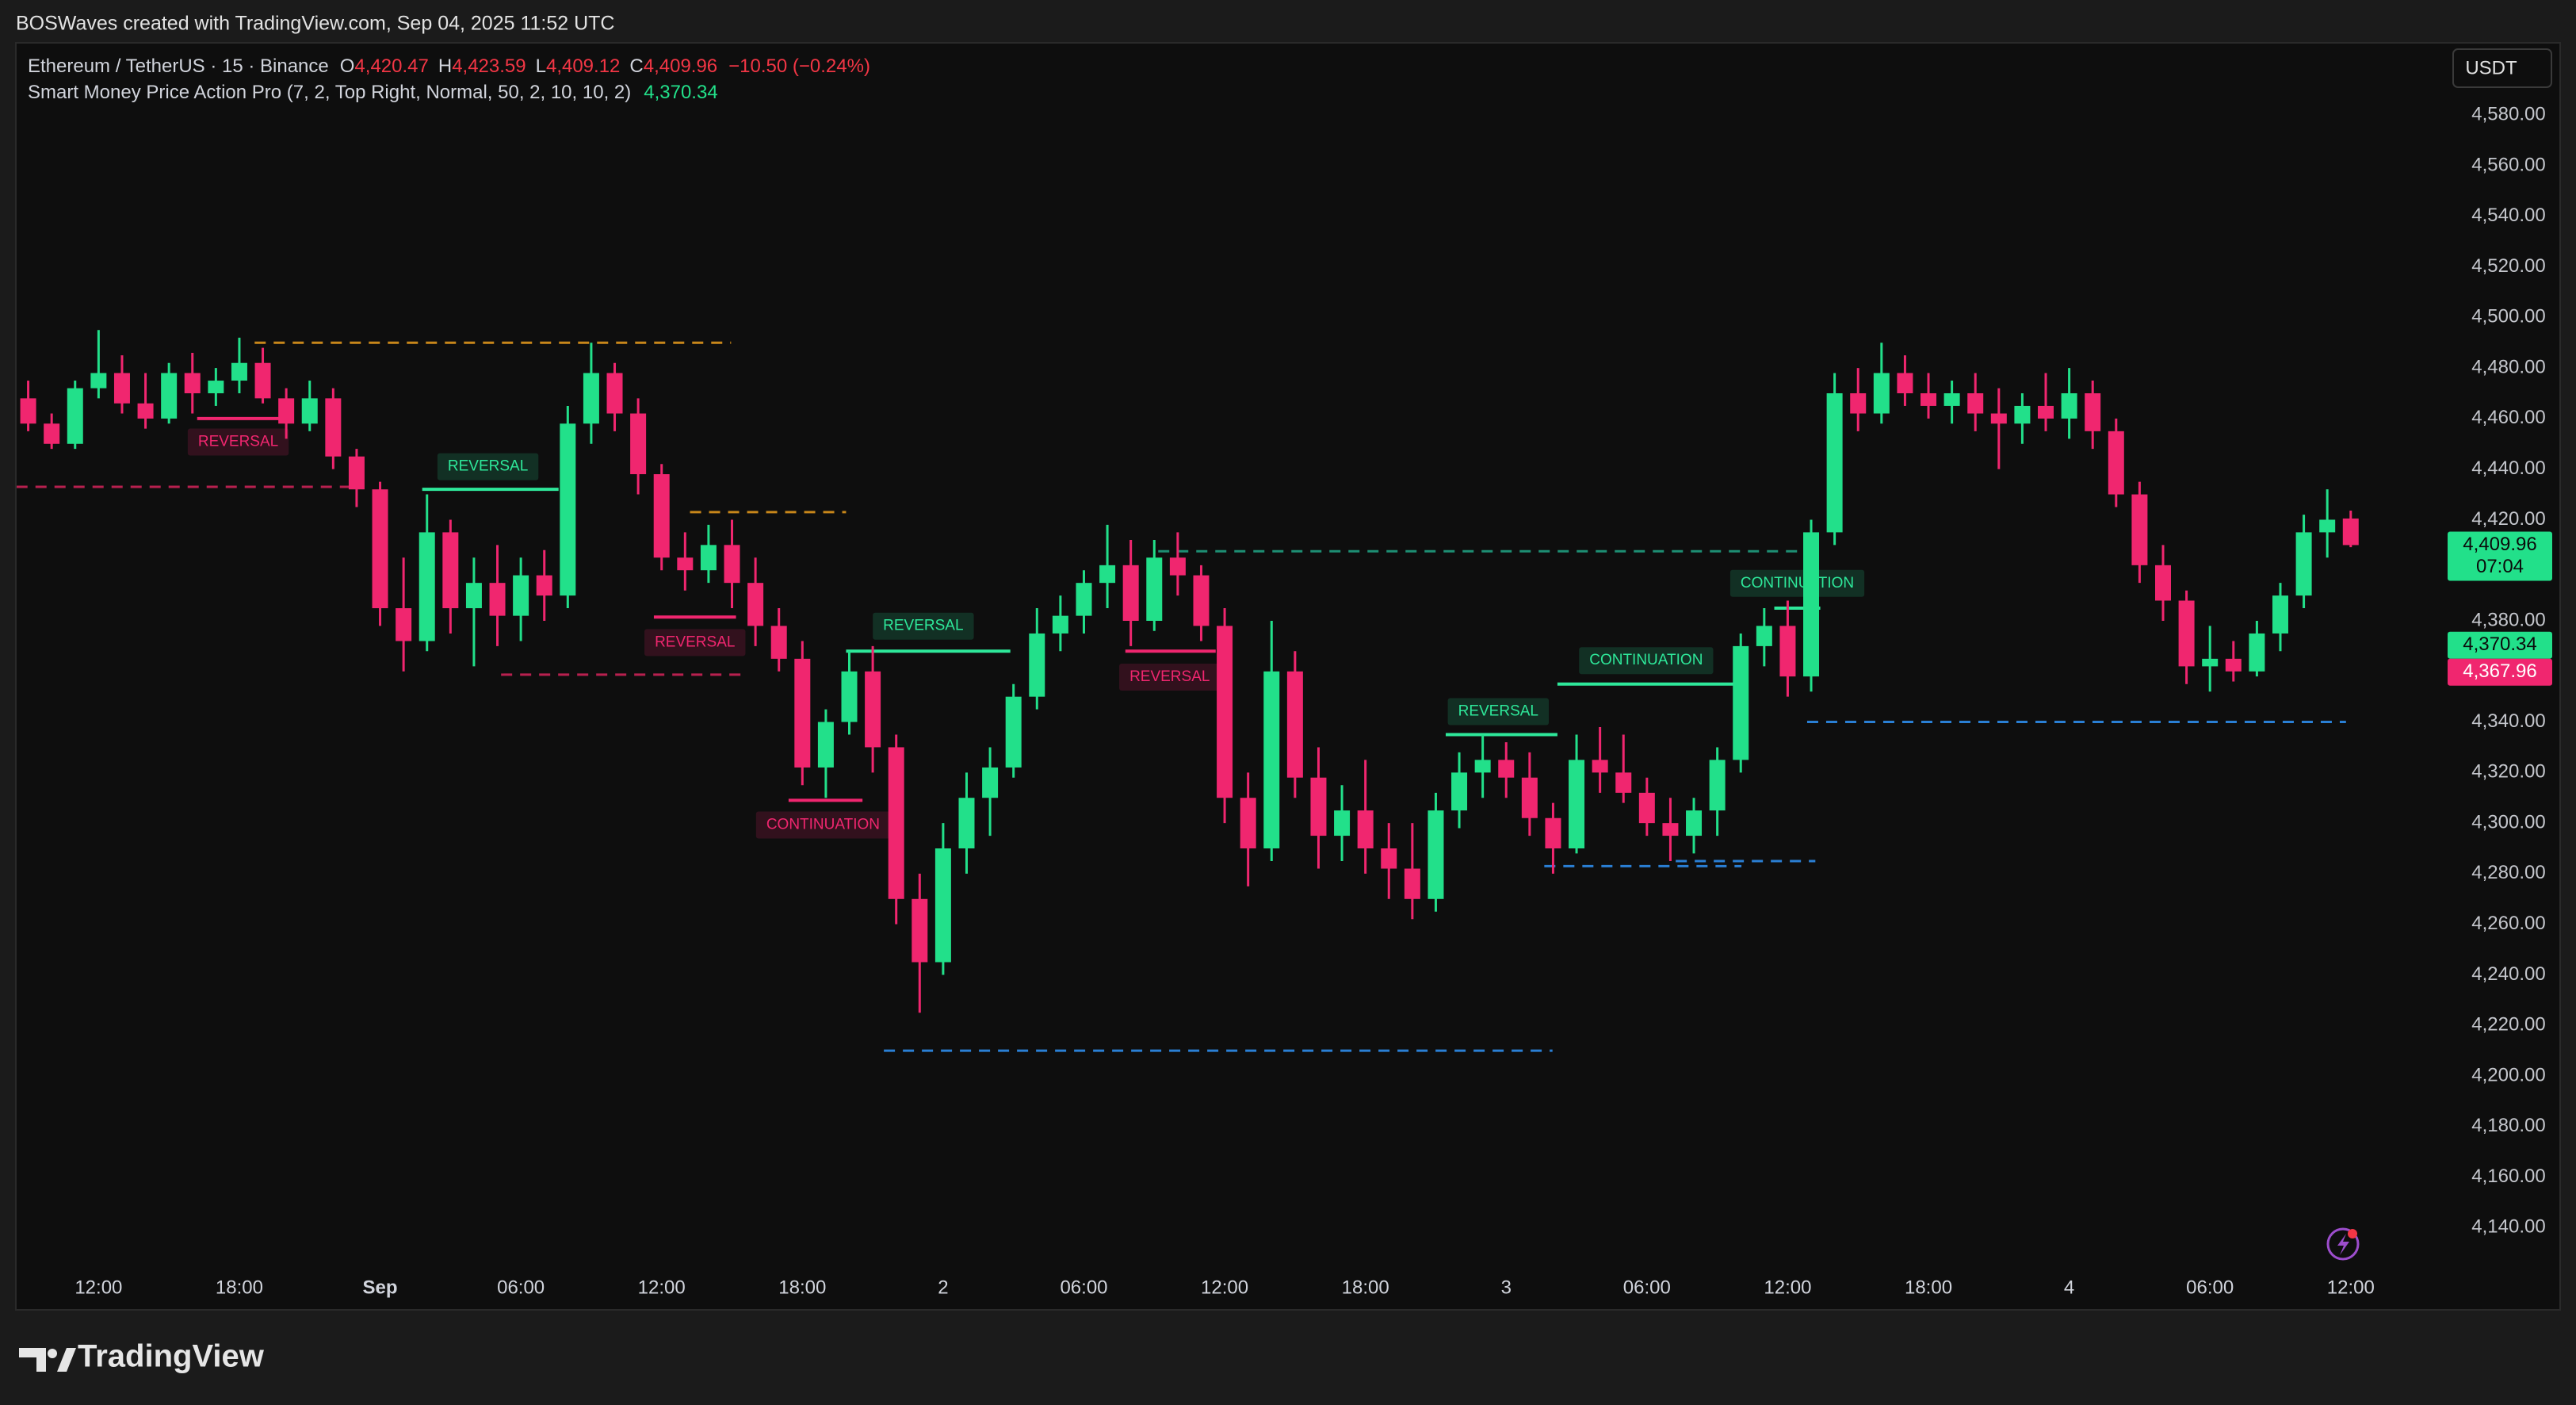 This screenshot has width=2576, height=1405. I want to click on x-tick-label: Sep, so click(381, 1288).